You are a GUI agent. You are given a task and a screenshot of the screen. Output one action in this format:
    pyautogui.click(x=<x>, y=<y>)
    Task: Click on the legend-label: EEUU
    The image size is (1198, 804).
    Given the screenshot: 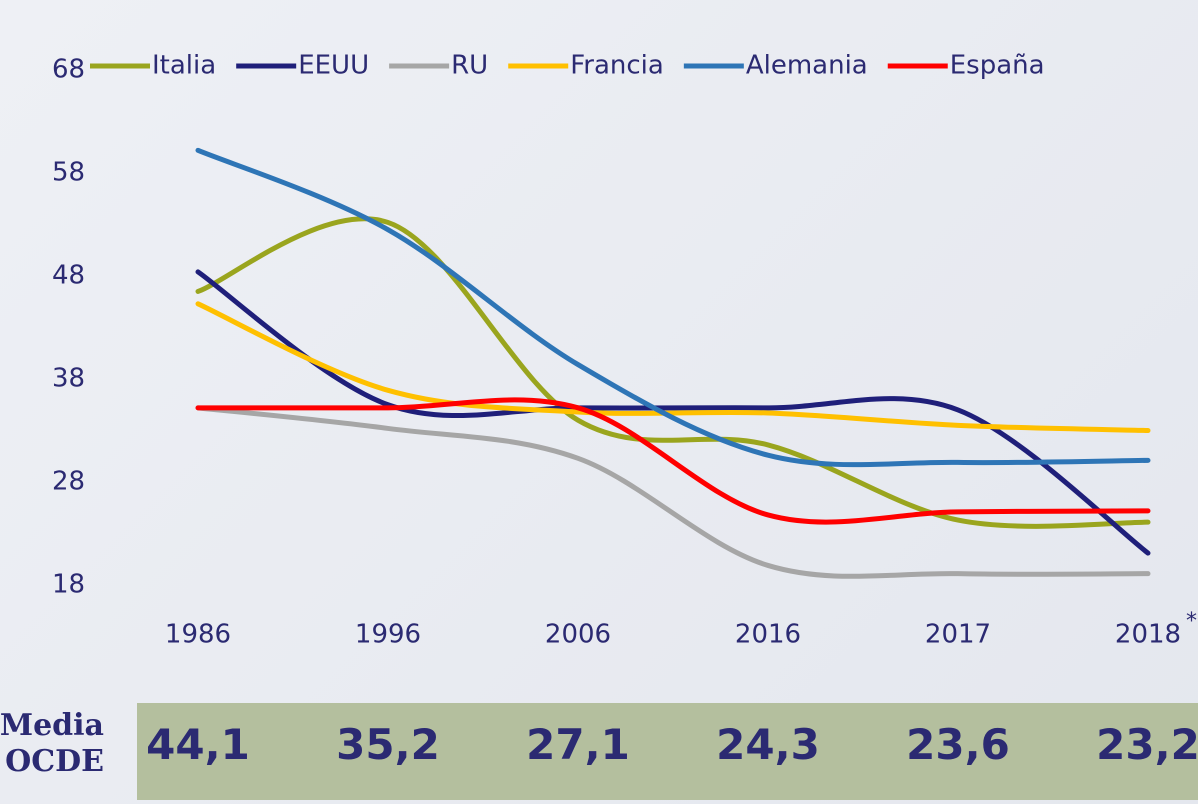 What is the action you would take?
    pyautogui.click(x=333, y=66)
    